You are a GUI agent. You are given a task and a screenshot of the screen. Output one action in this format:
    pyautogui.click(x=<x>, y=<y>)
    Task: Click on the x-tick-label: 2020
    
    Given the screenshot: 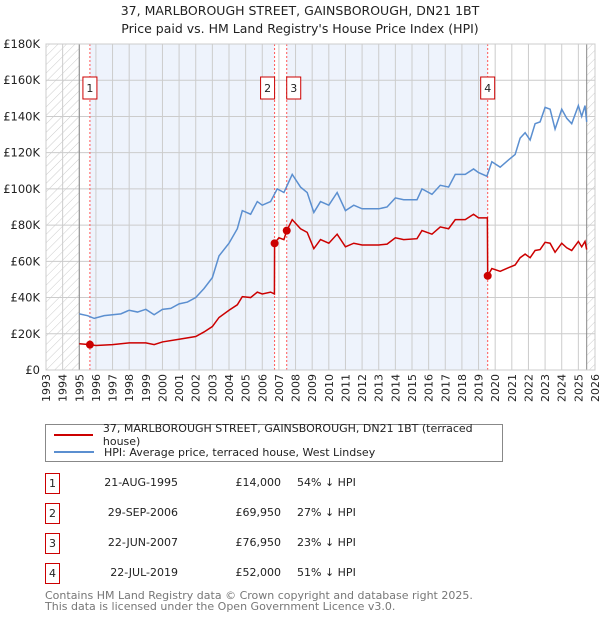 What is the action you would take?
    pyautogui.click(x=495, y=388)
    